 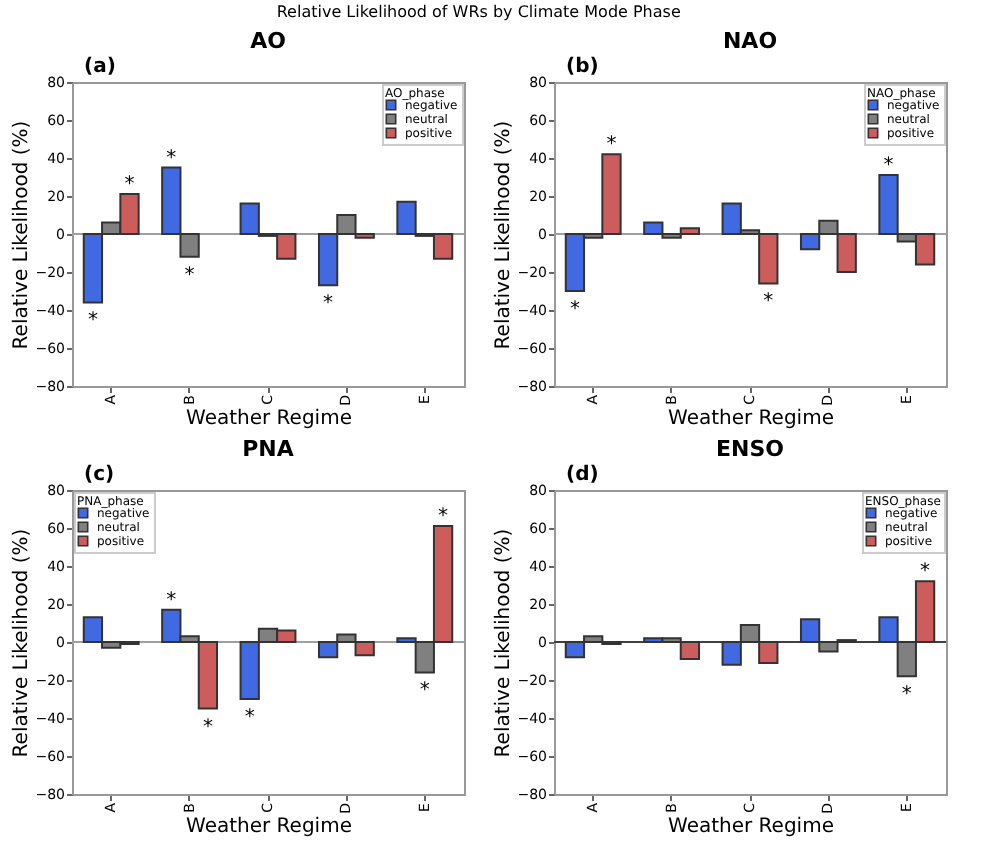 I want to click on chart-title: AO, so click(x=268, y=41).